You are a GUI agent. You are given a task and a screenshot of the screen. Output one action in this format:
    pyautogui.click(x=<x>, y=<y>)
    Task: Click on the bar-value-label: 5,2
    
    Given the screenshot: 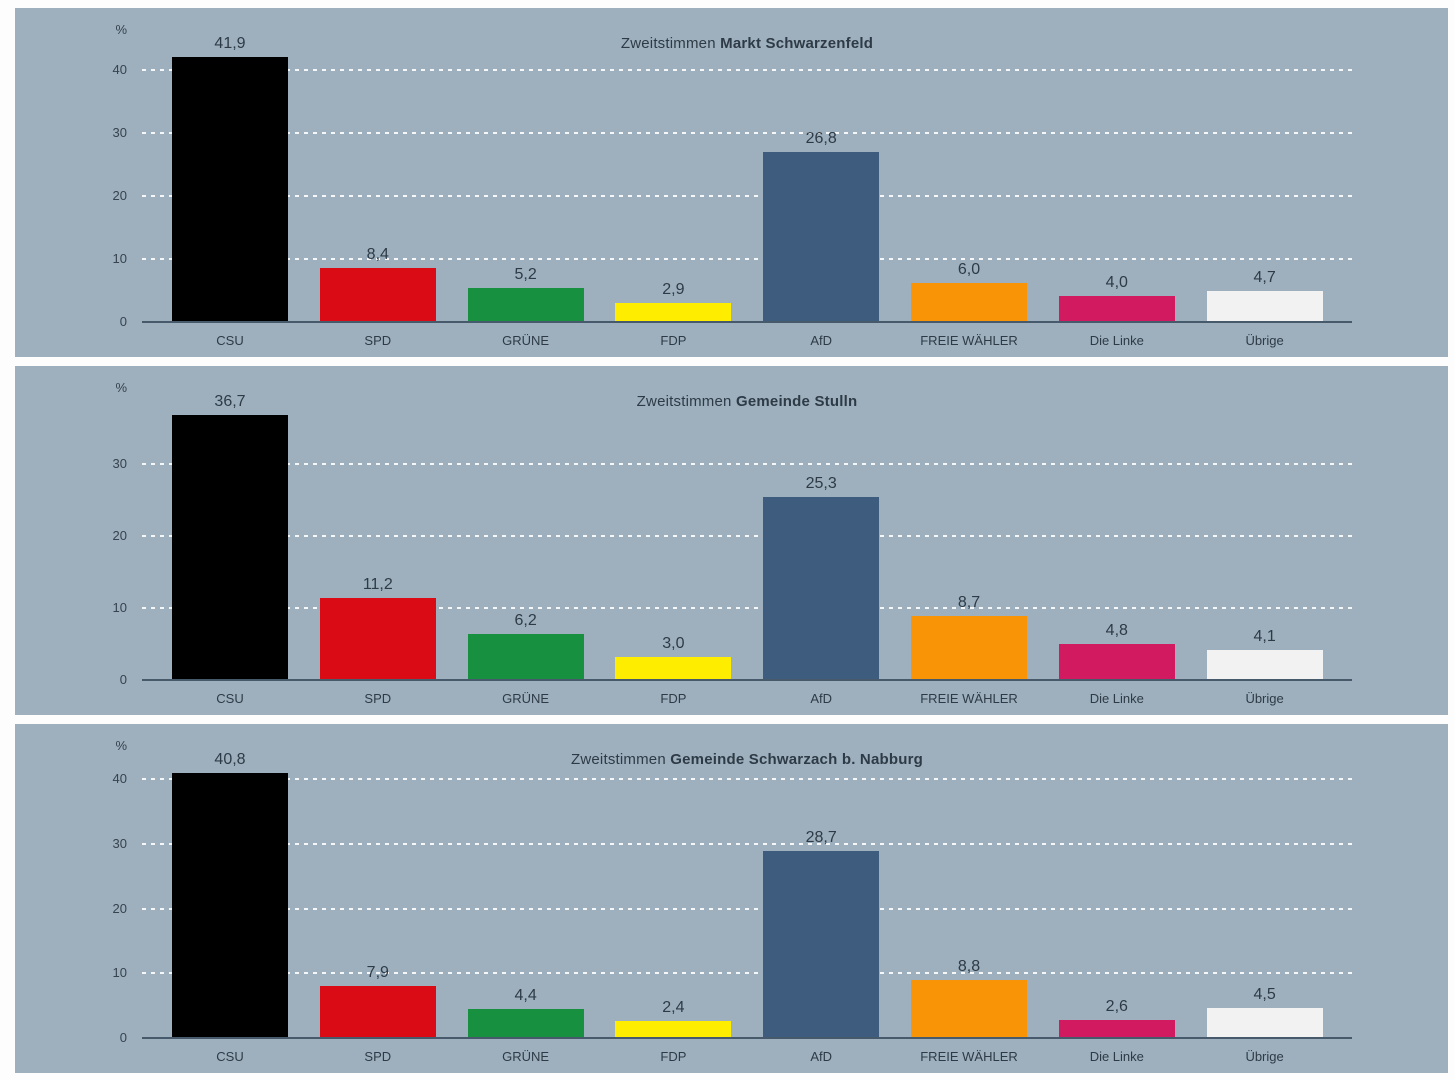 What is the action you would take?
    pyautogui.click(x=525, y=275)
    